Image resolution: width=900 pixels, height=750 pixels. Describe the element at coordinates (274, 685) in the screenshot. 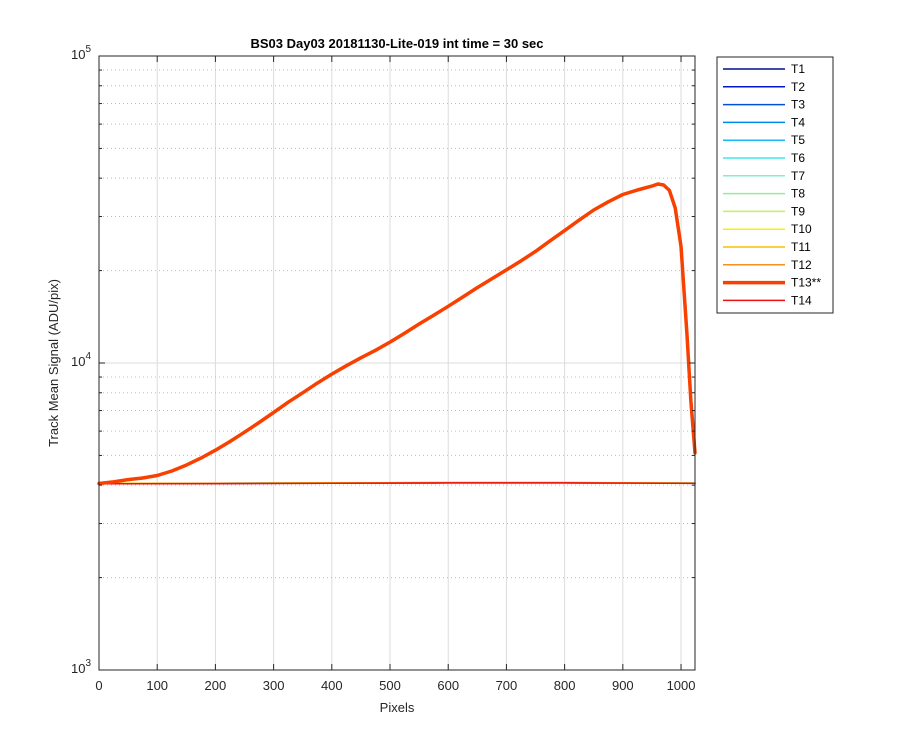

I see `x-tick-label: 300` at that location.